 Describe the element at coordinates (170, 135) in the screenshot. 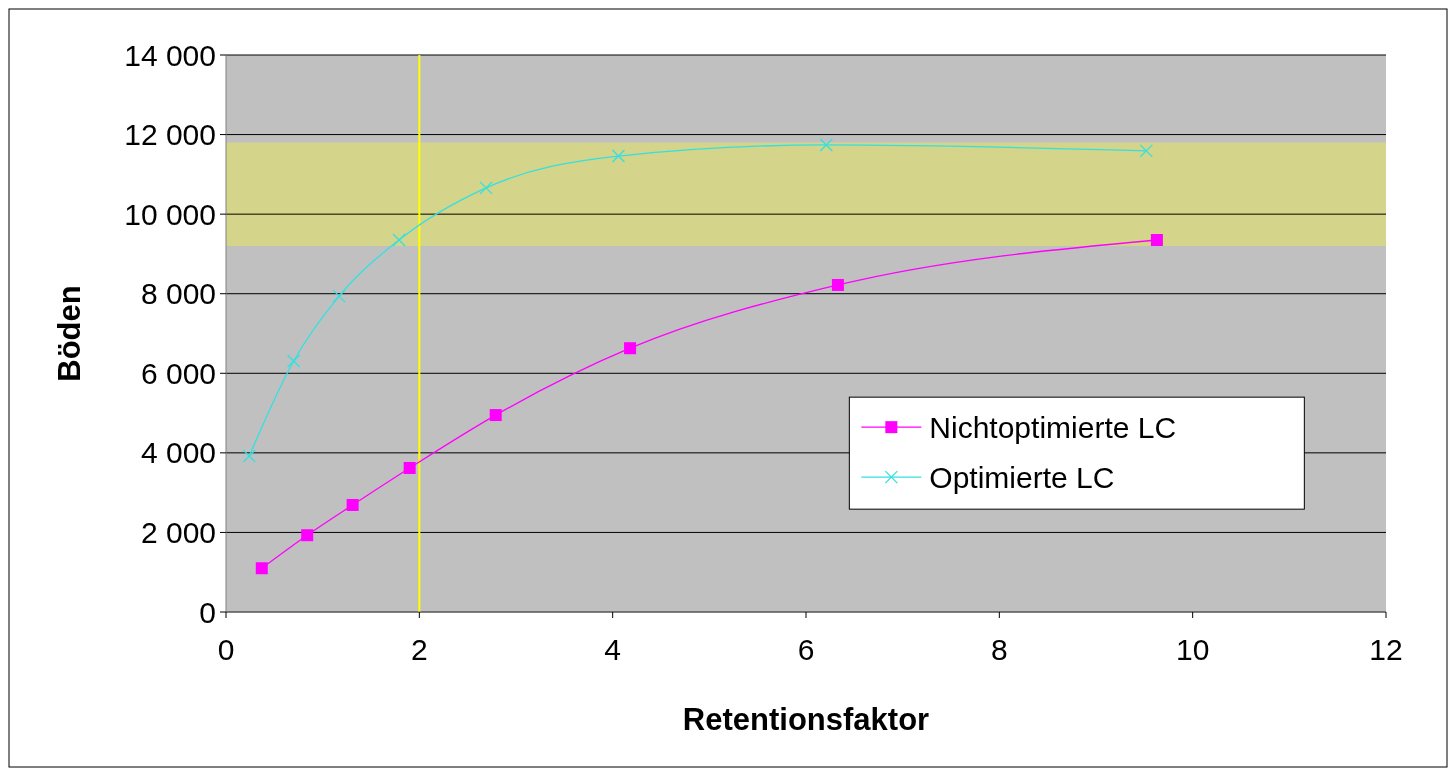

I see `y-tick-label: 12 000` at that location.